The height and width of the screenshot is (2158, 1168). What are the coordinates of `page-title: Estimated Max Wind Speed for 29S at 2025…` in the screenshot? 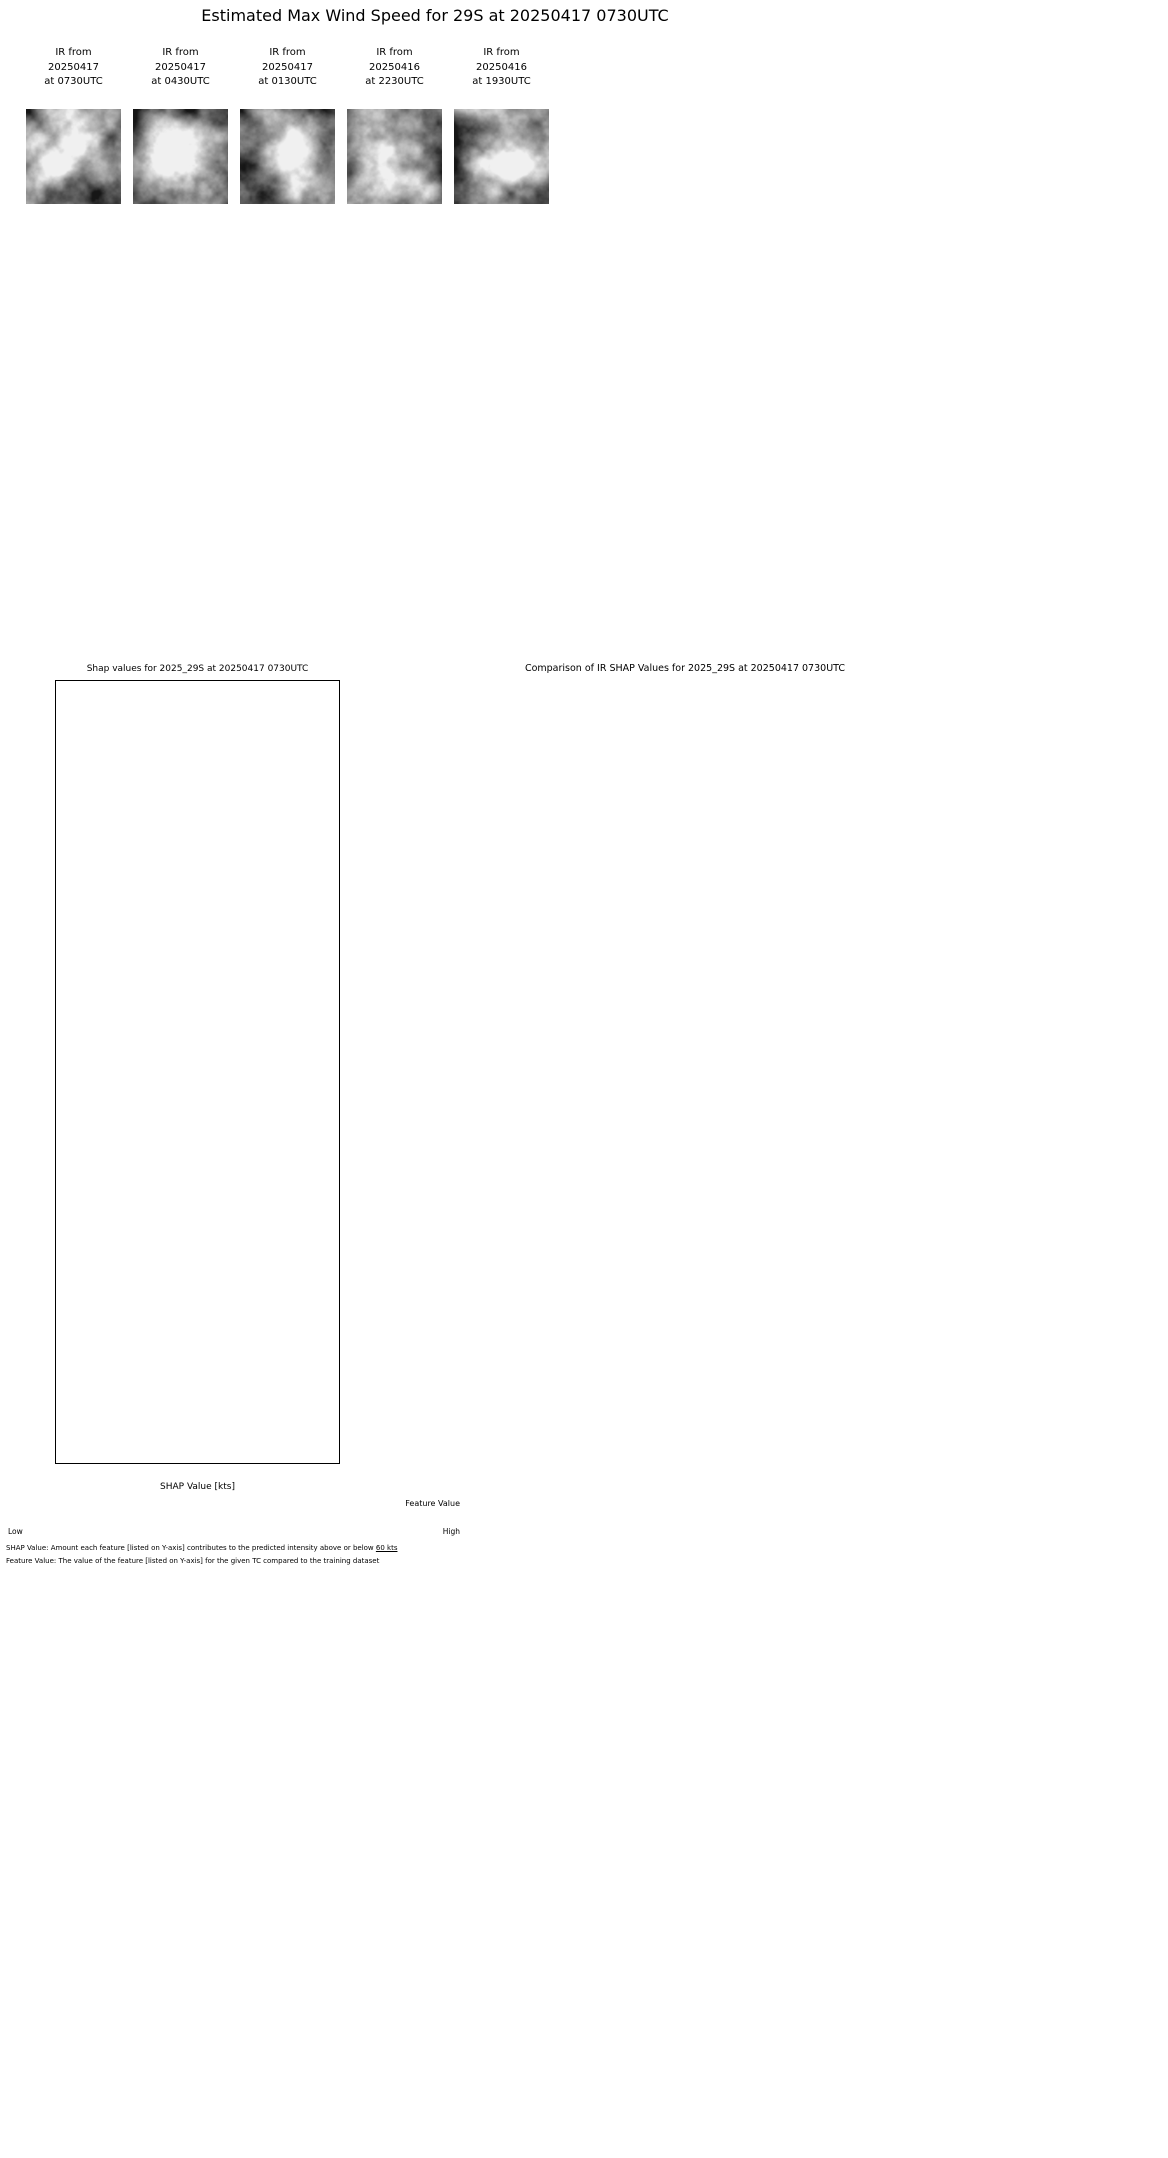 It's located at (435, 15).